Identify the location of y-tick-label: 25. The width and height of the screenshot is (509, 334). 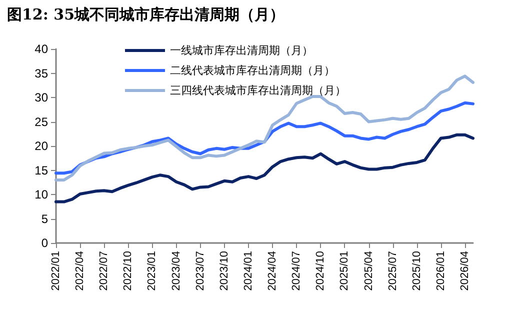
(41, 121).